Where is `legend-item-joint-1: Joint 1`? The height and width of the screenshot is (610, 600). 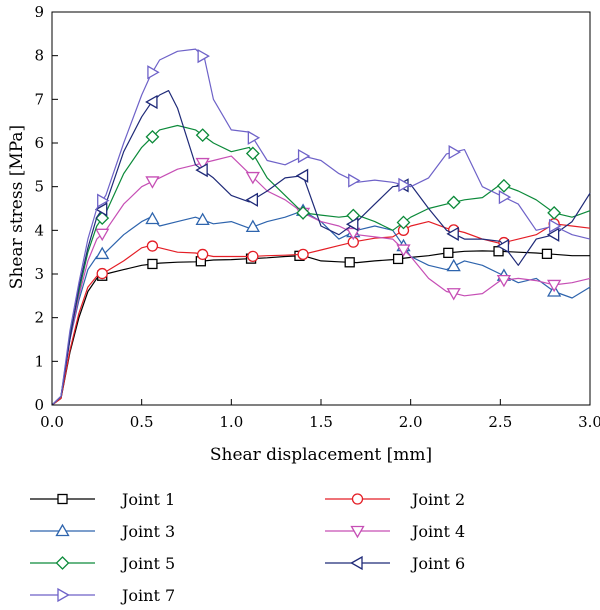 legend-item-joint-1: Joint 1 is located at coordinates (102, 499).